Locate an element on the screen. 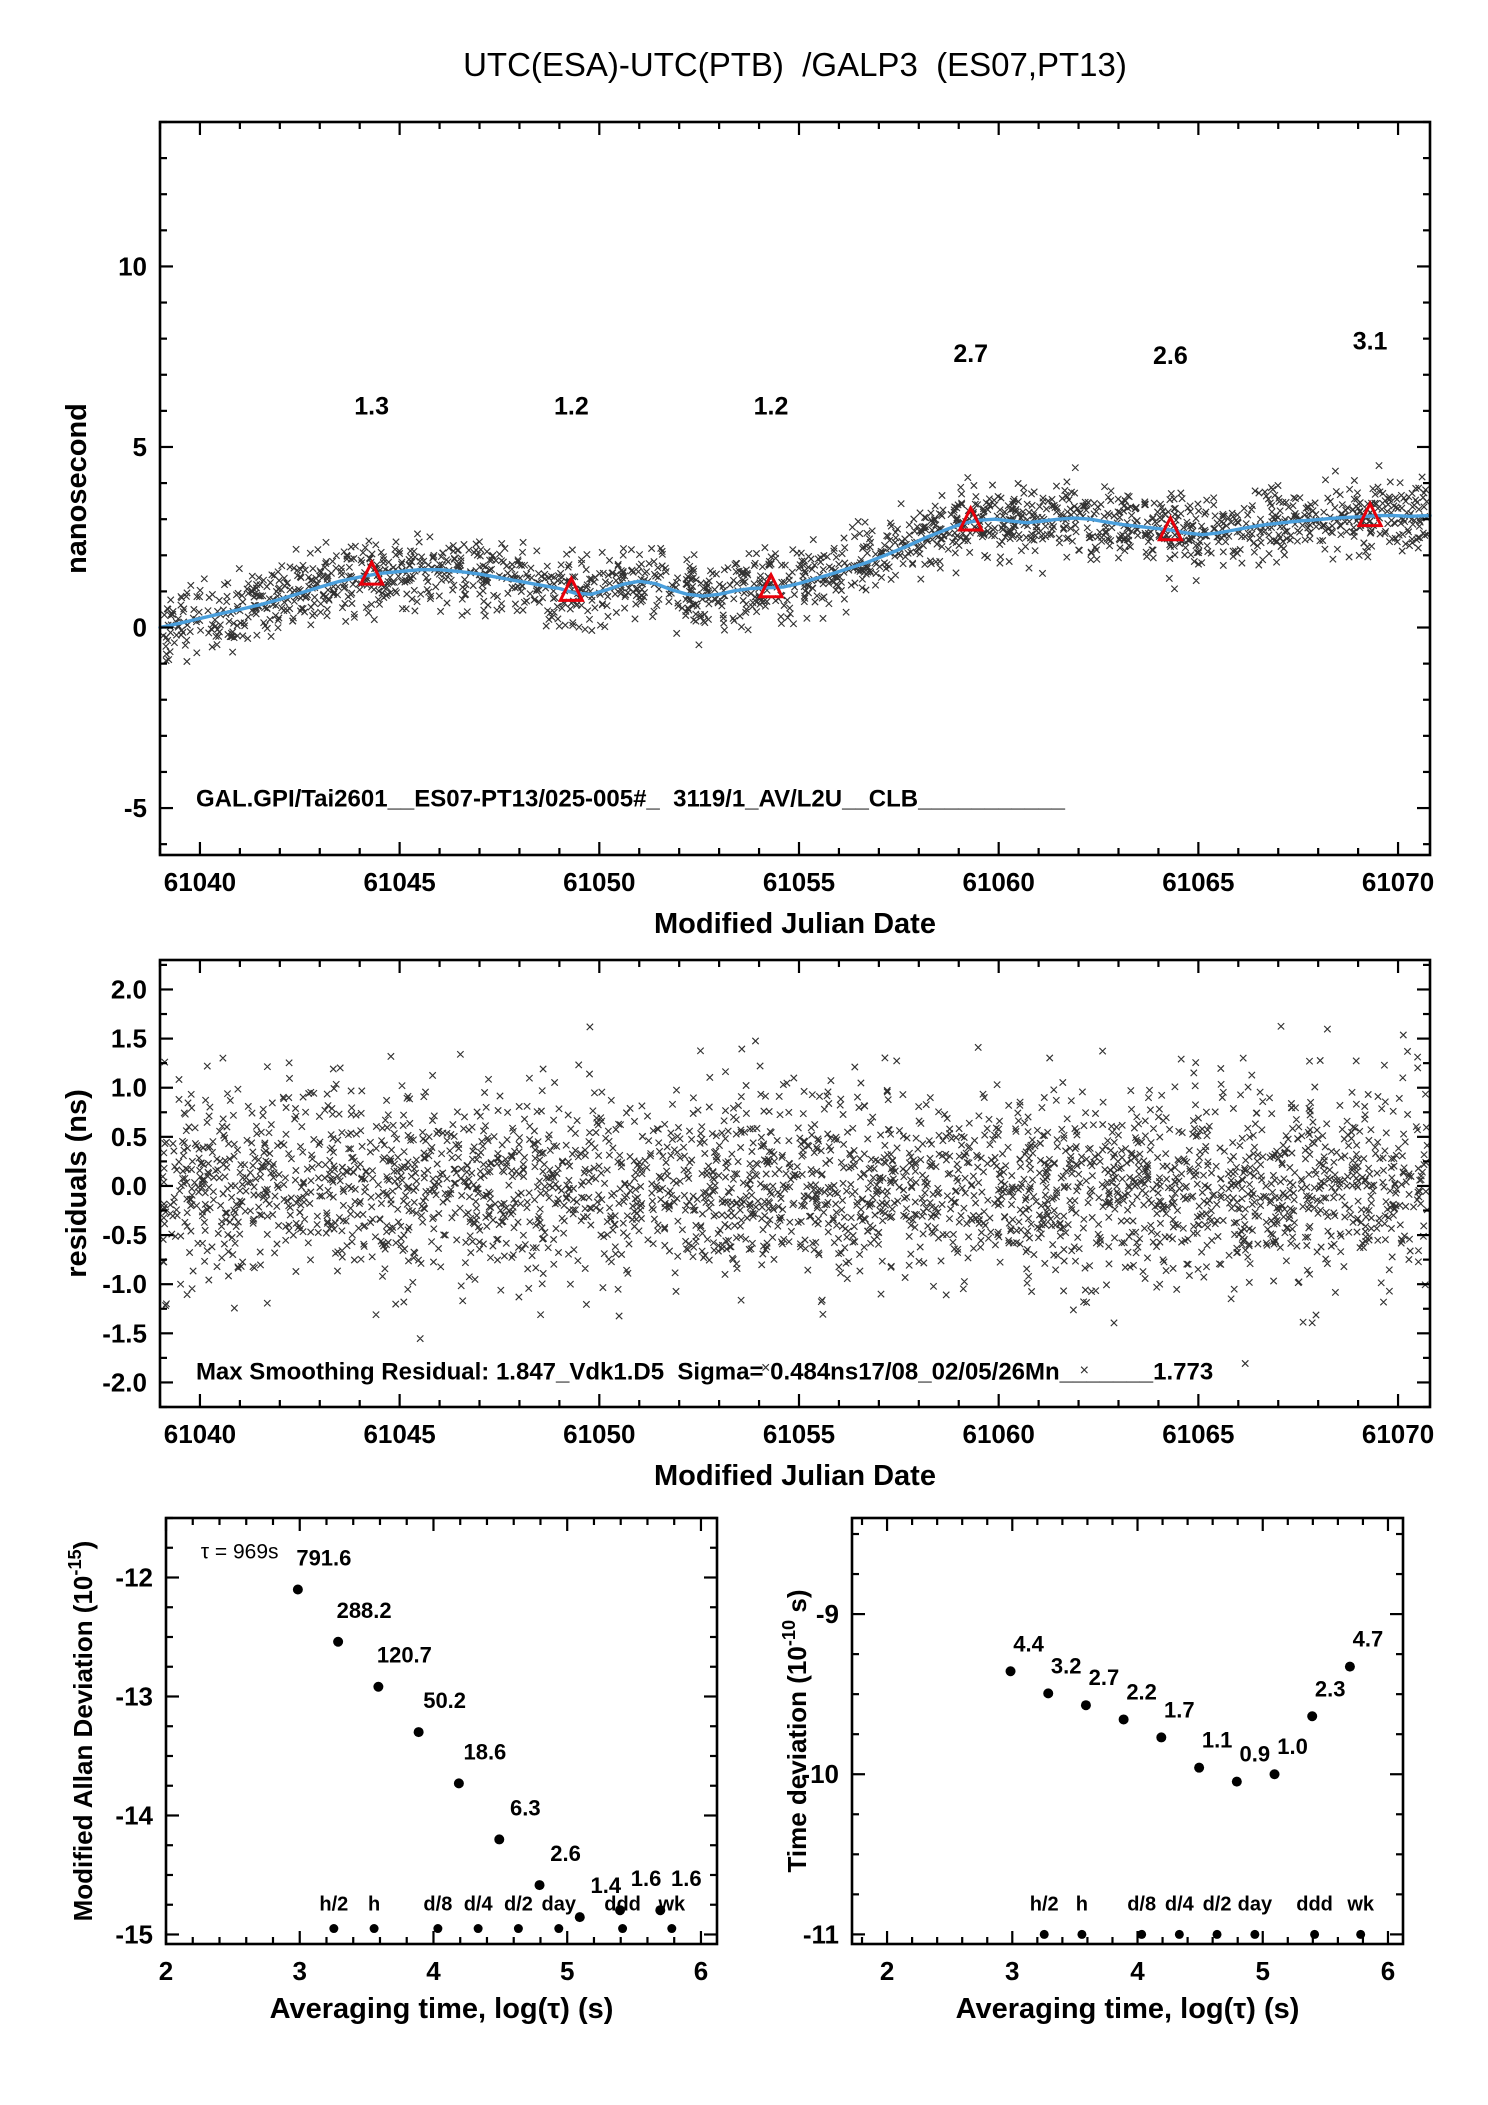  axis-ticks is located at coordinates (440, 1730).